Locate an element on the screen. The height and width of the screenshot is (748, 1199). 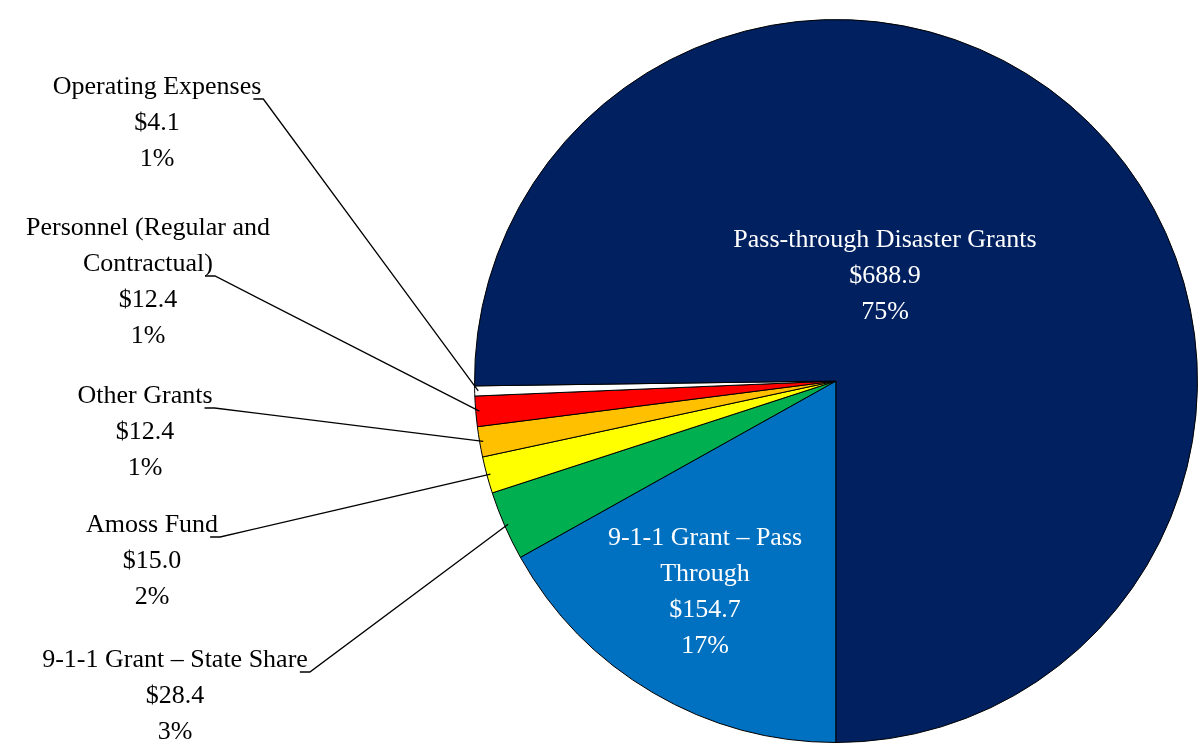
slice-label: 9-1-1 Grant – Pass Through is located at coordinates (705, 554).